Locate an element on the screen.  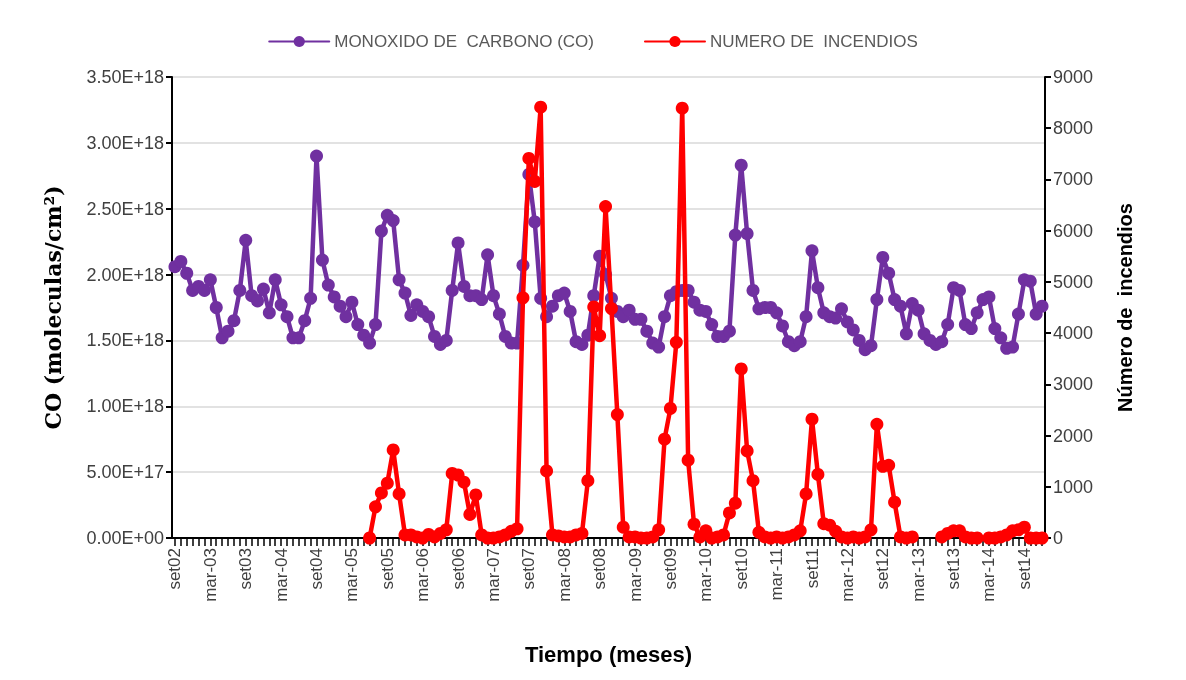
y2-axis-title: Número de incendios is located at coordinates (1125, 307).